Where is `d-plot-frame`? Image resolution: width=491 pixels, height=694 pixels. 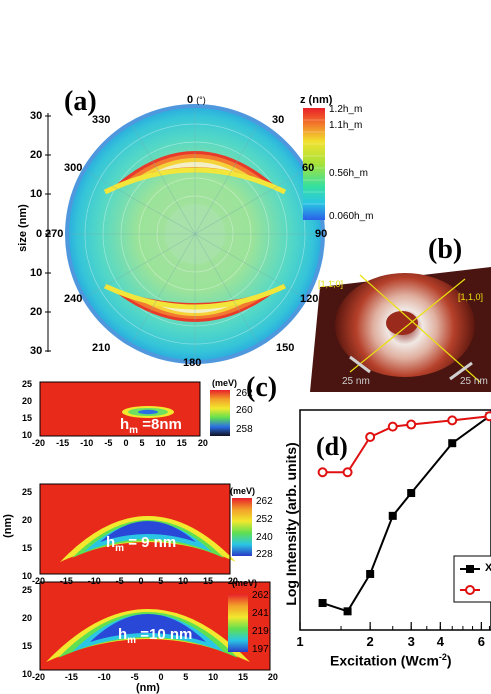 d-plot-frame is located at coordinates (395, 520).